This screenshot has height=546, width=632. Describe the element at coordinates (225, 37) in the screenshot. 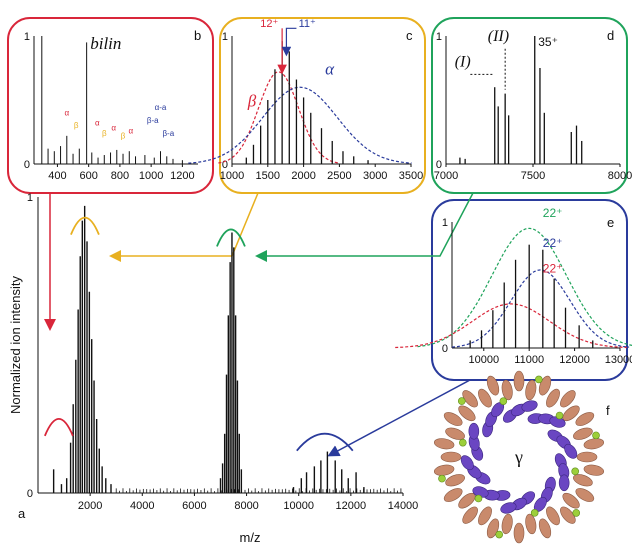

I see `panel-c-y-tick-label: 1` at that location.